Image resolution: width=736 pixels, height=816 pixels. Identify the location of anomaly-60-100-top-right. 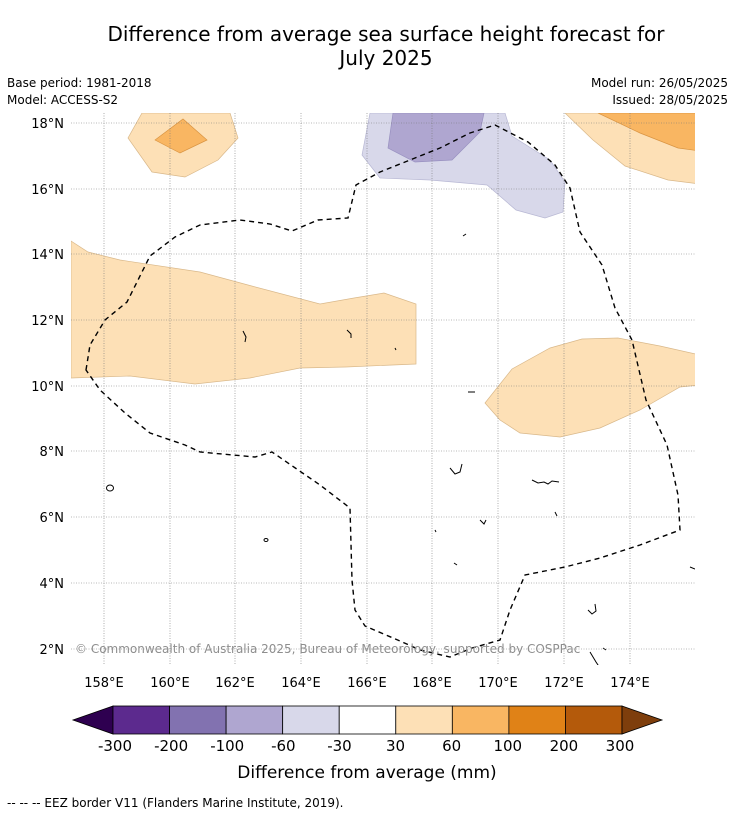
(646, 132).